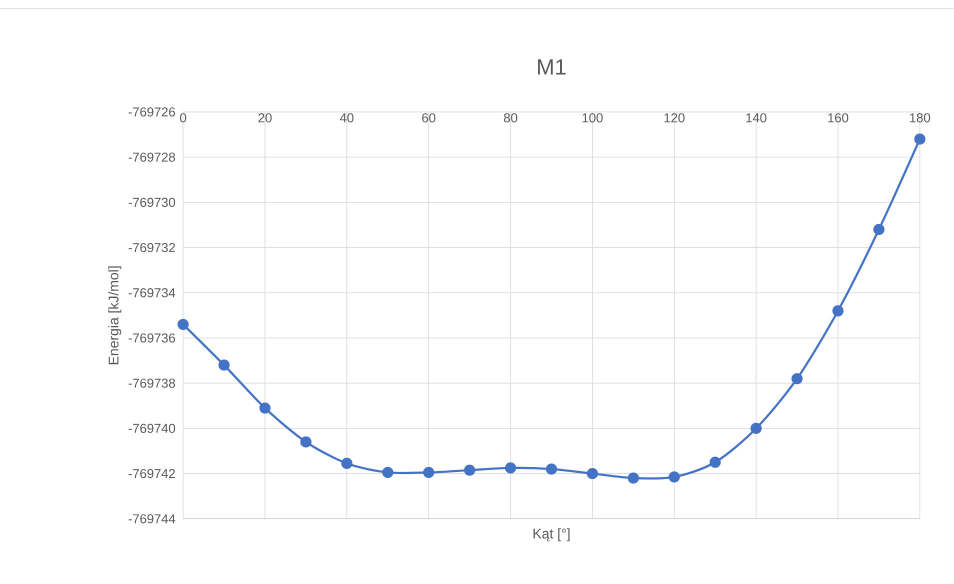 The height and width of the screenshot is (584, 954). I want to click on y-tick-label: -769730, so click(152, 203).